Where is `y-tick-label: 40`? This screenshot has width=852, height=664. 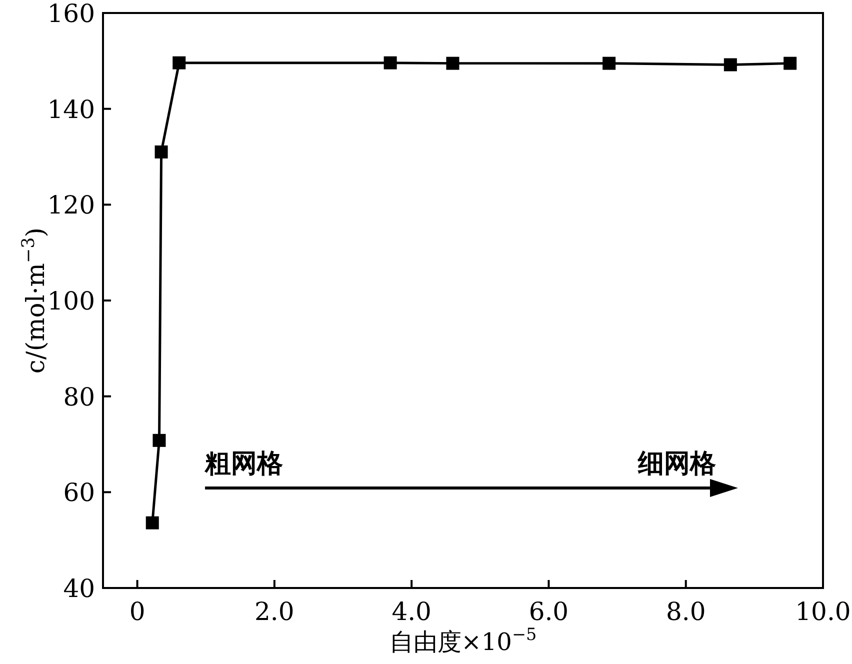 y-tick-label: 40 is located at coordinates (79, 588).